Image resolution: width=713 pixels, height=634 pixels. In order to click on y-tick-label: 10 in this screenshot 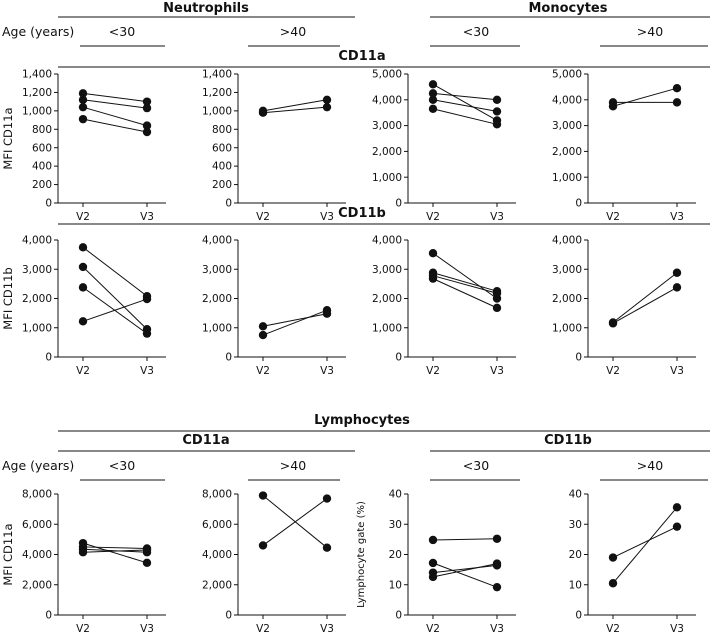, I will do `click(575, 585)`.